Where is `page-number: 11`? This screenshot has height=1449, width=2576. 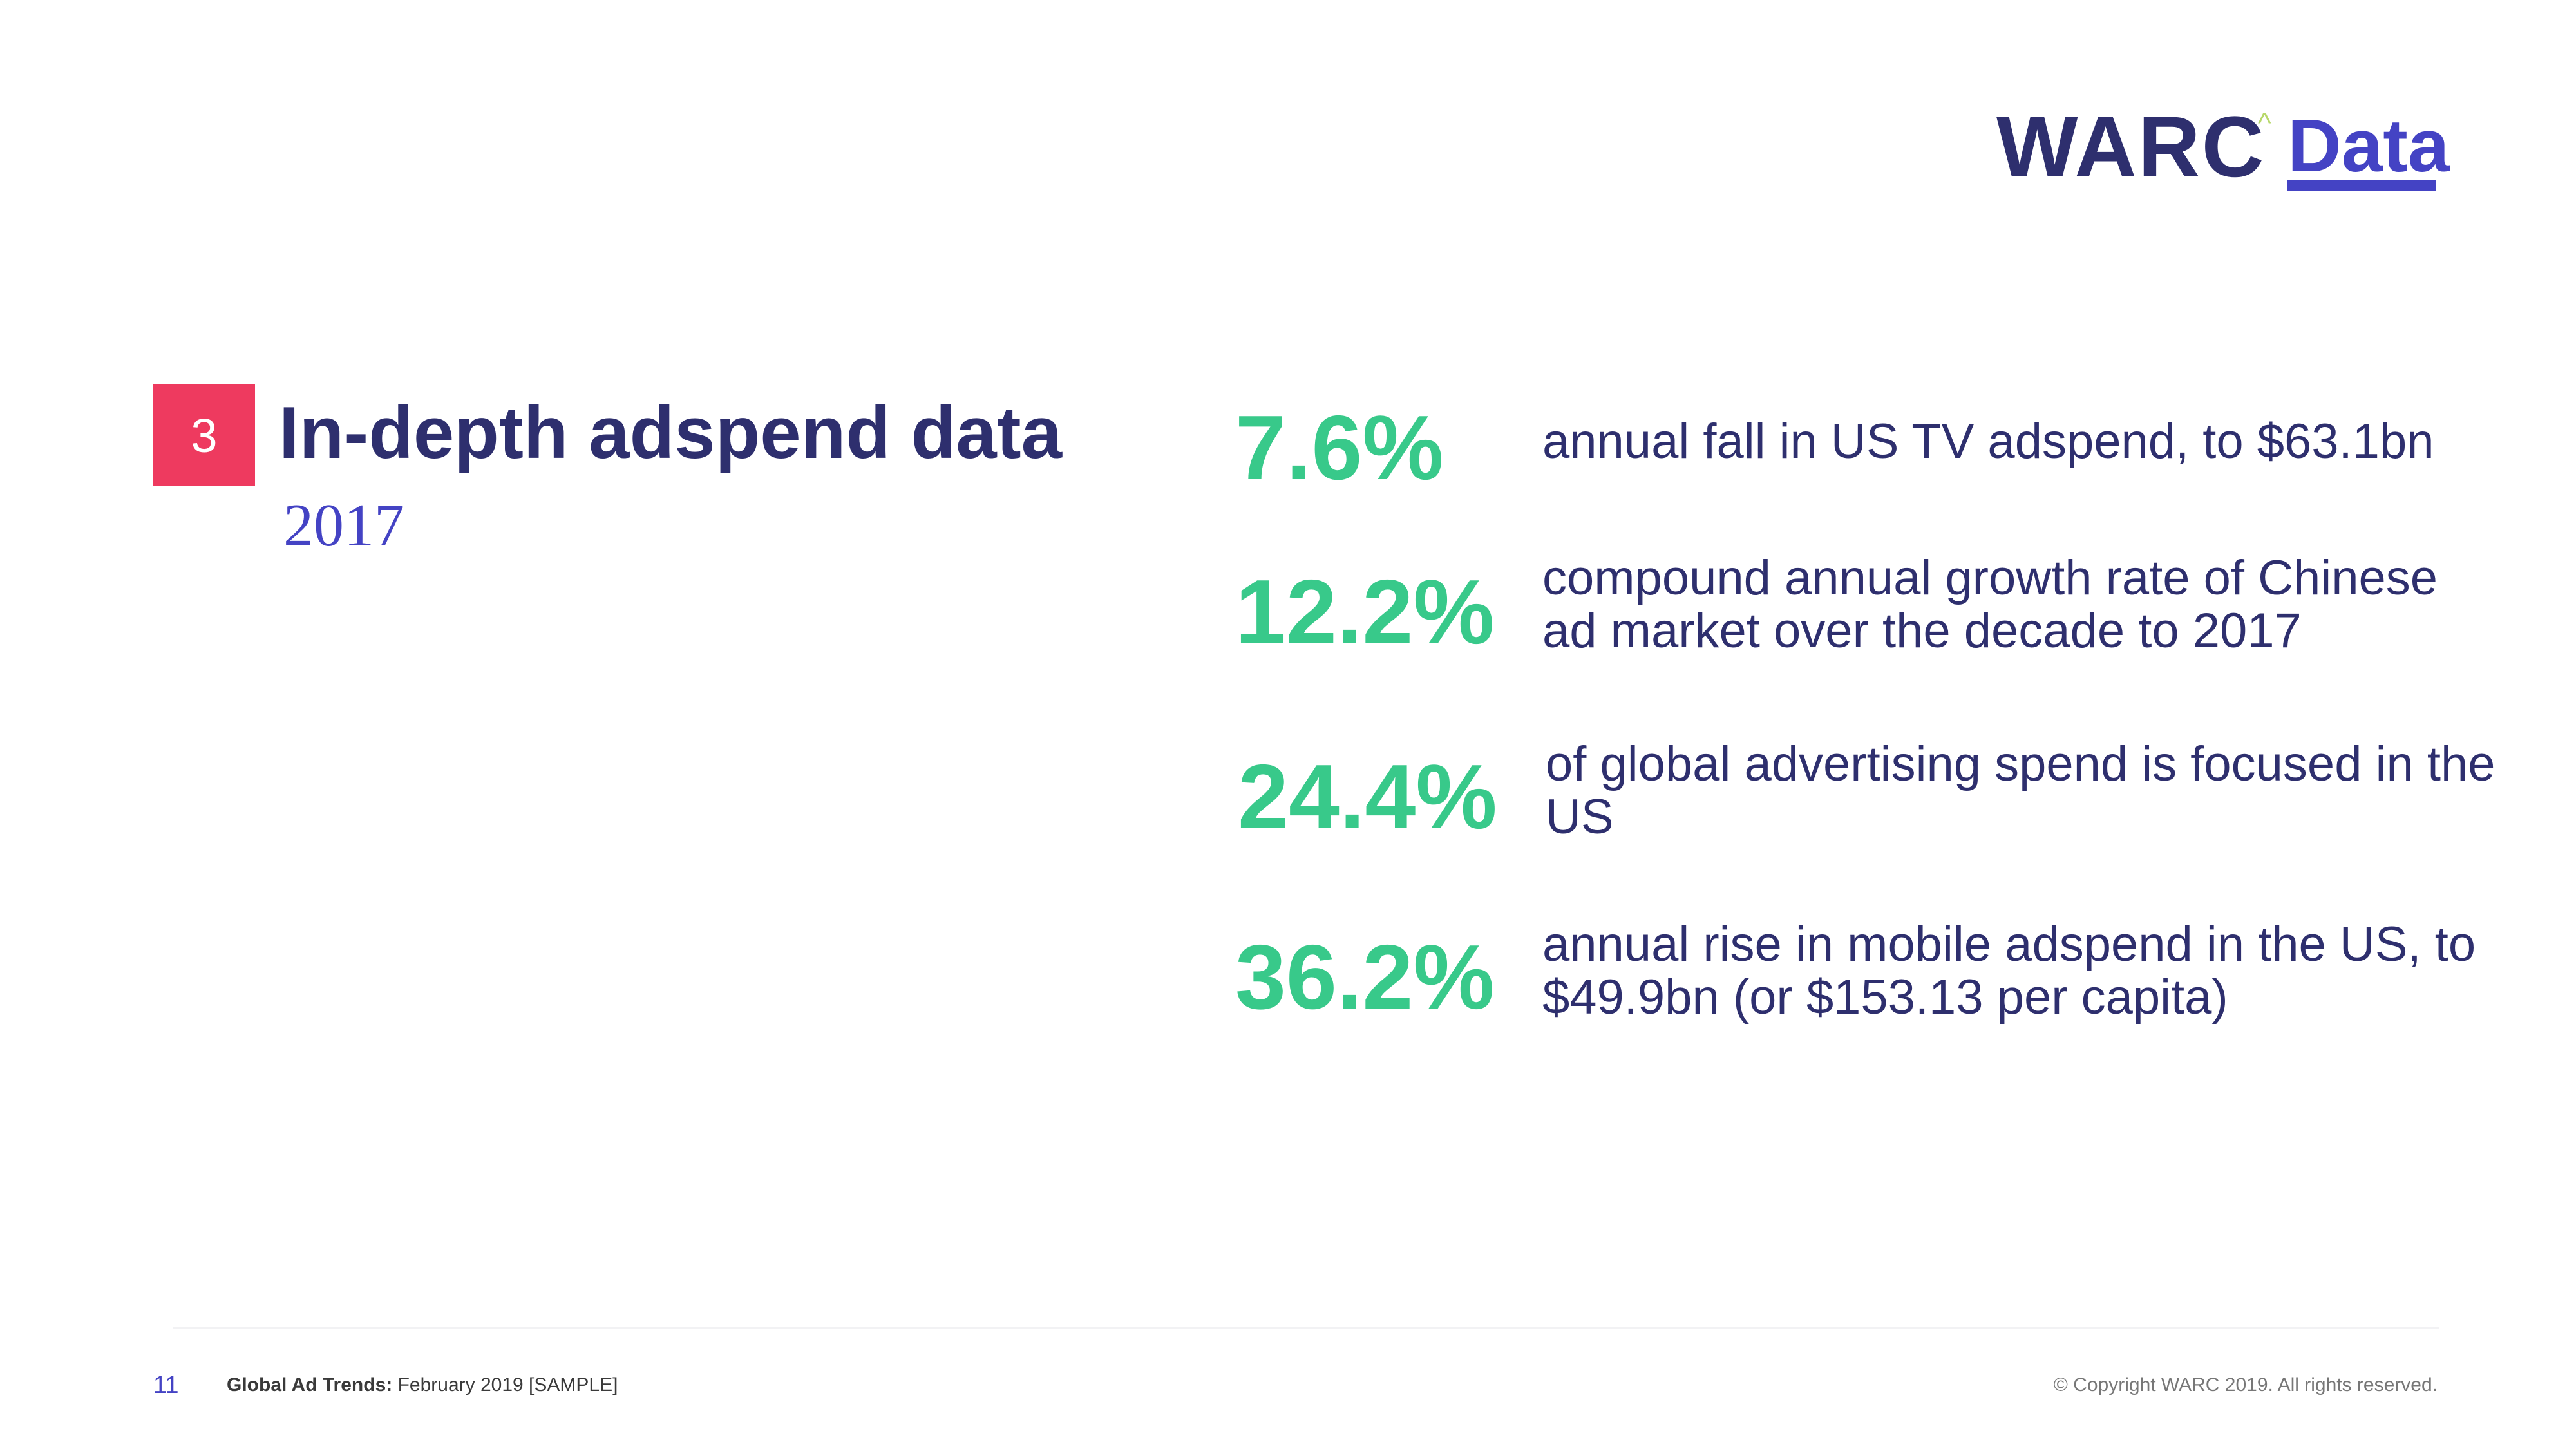
page-number: 11 is located at coordinates (166, 1385).